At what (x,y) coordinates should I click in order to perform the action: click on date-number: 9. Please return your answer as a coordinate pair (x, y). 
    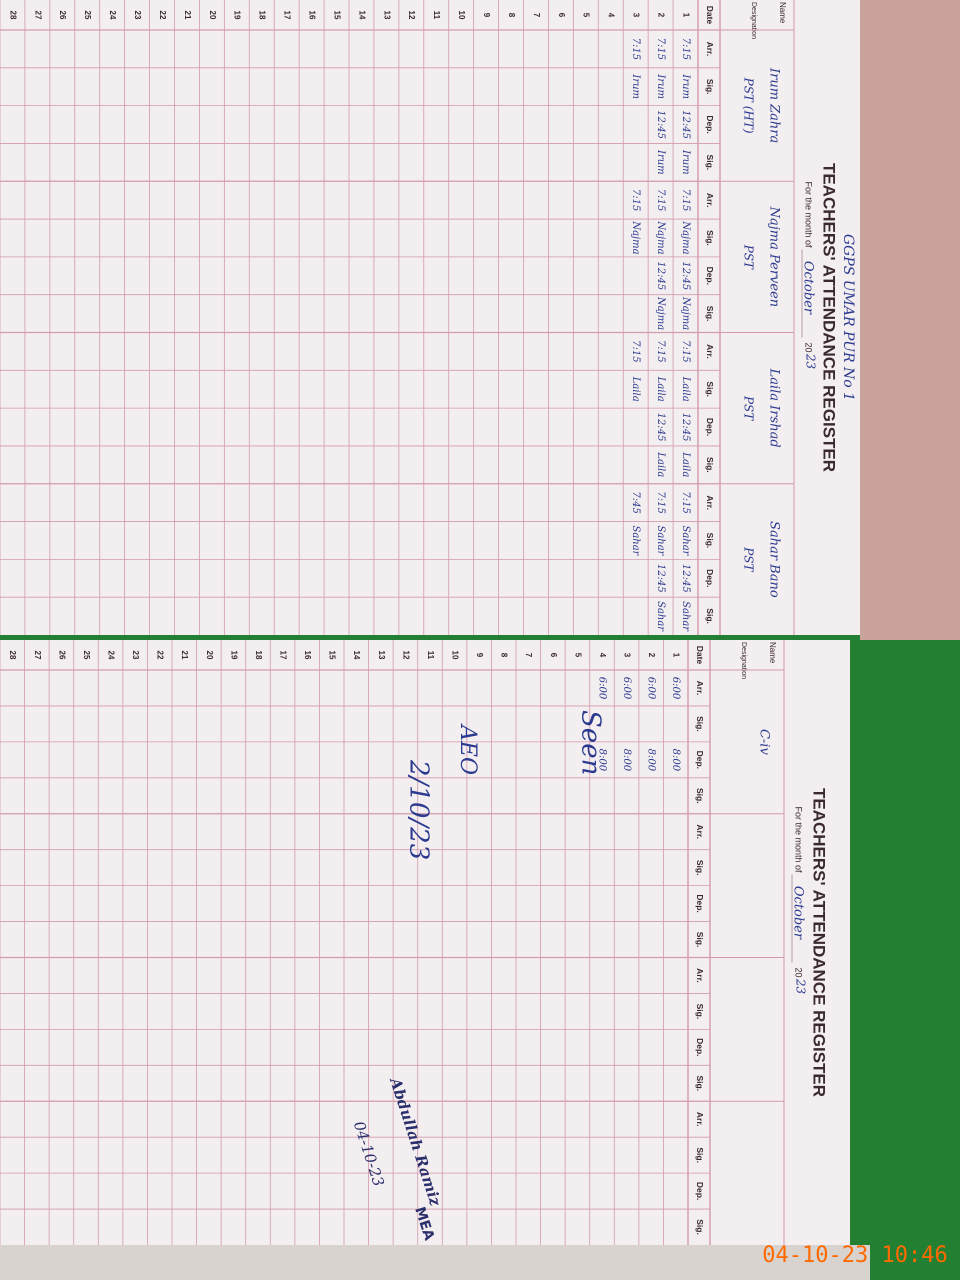
    Looking at the image, I should click on (486, 15).